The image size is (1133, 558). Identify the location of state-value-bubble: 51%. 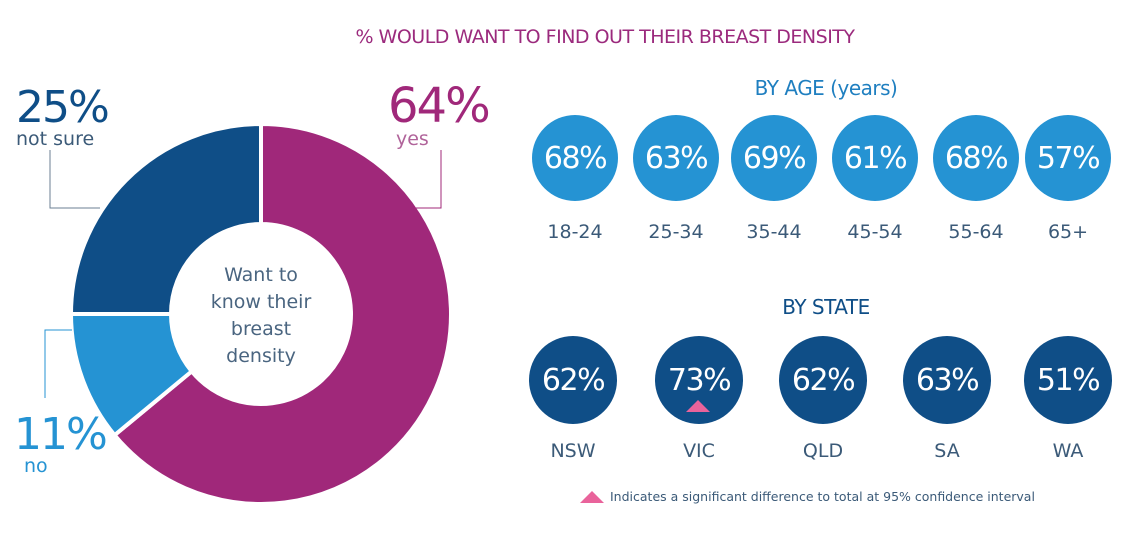
(1068, 380).